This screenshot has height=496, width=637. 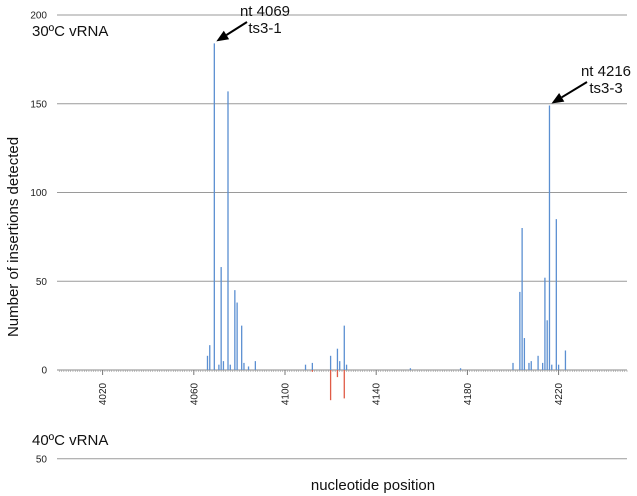 I want to click on y-tick-200: 200, so click(x=38, y=16).